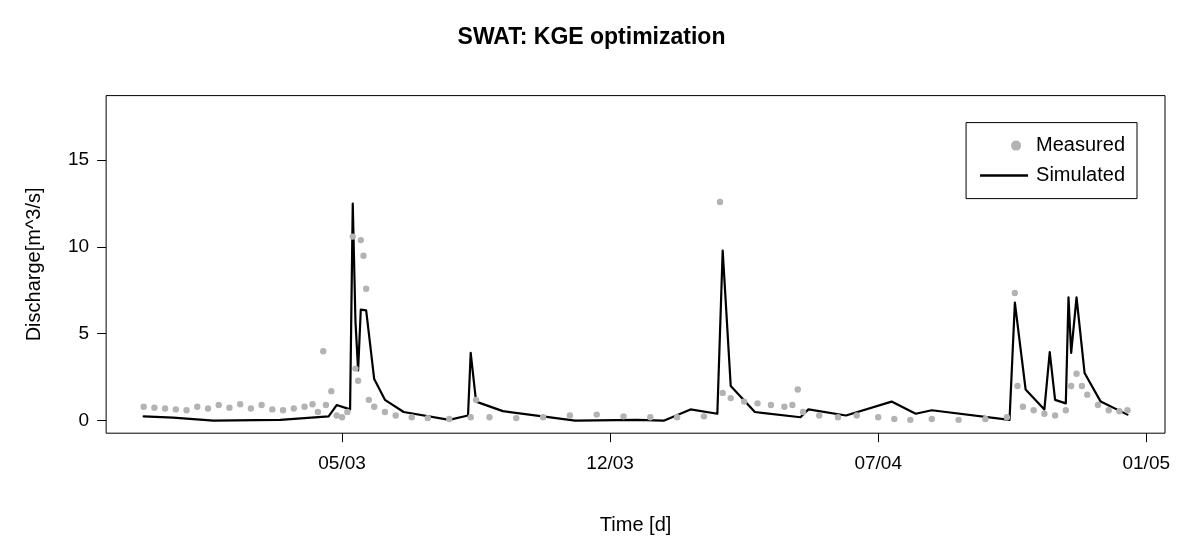 The height and width of the screenshot is (559, 1195). Describe the element at coordinates (84, 333) in the screenshot. I see `y-tick-label: 5` at that location.